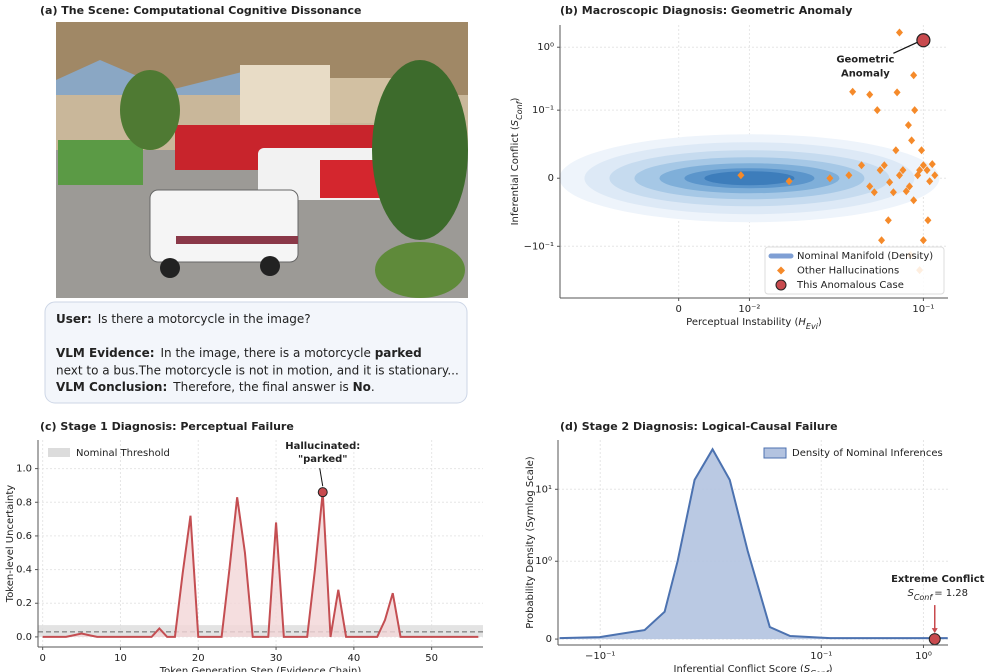  Describe the element at coordinates (807, 668) in the screenshot. I see `axis-label-part: S` at that location.